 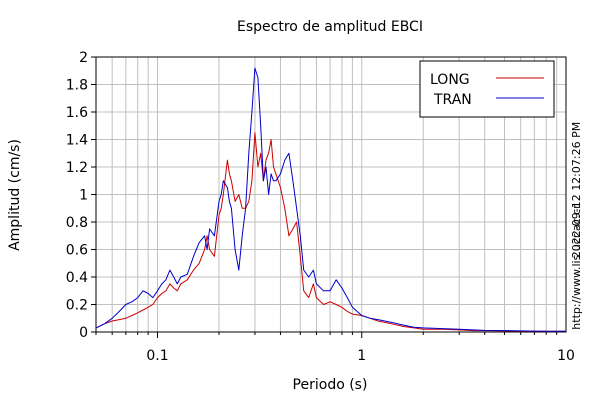 What do you see at coordinates (576, 267) in the screenshot?
I see `source-url-label: http://www.lis.ucr.ac.cr` at bounding box center [576, 267].